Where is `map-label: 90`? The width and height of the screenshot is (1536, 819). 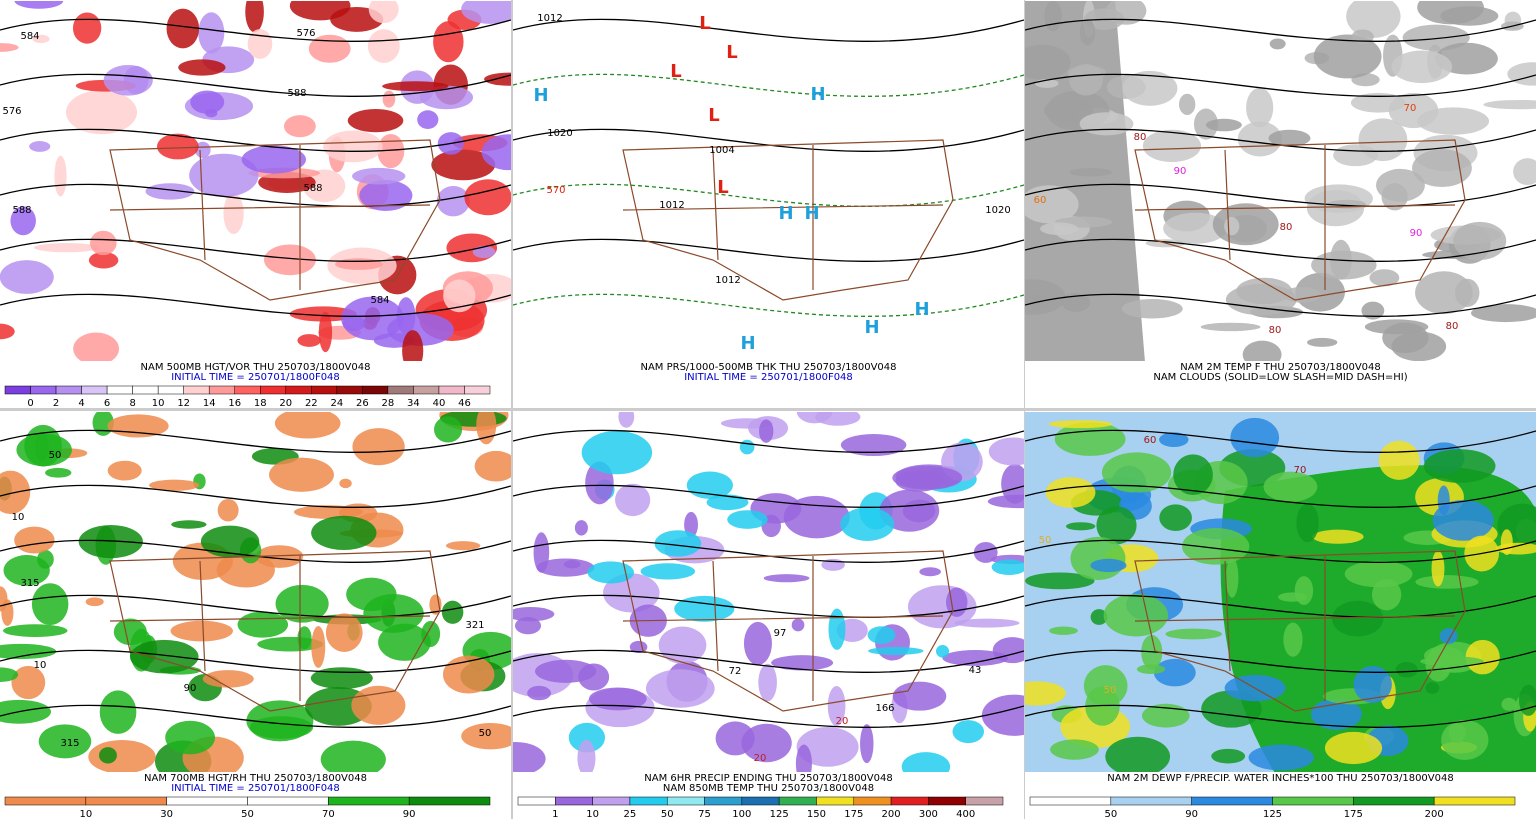 map-label: 90 is located at coordinates (1180, 171).